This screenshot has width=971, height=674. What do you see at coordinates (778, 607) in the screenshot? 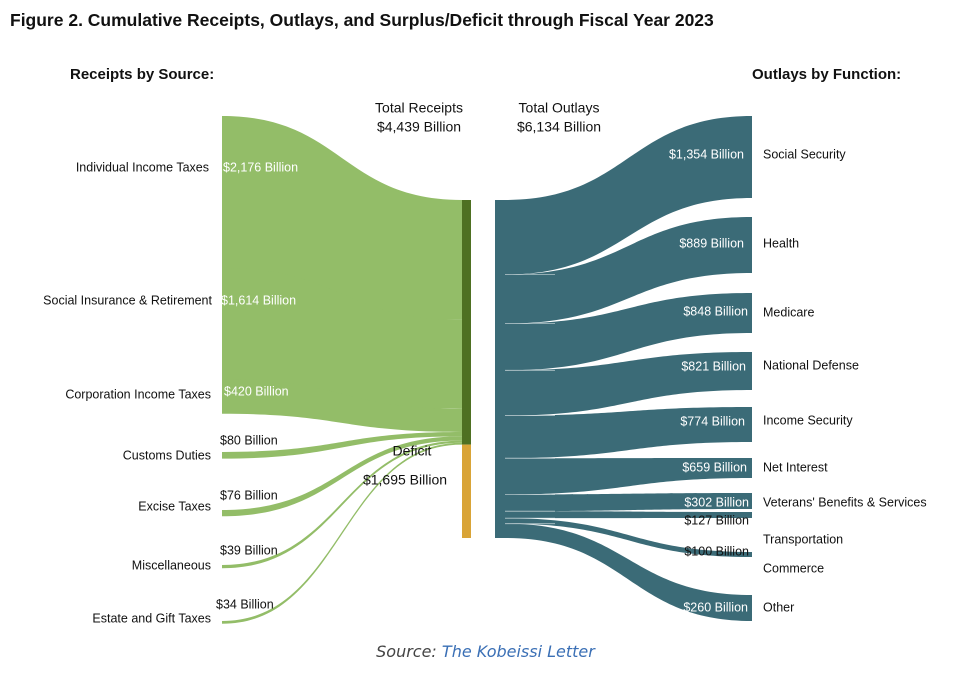
I see `outlay-label-other: Other` at bounding box center [778, 607].